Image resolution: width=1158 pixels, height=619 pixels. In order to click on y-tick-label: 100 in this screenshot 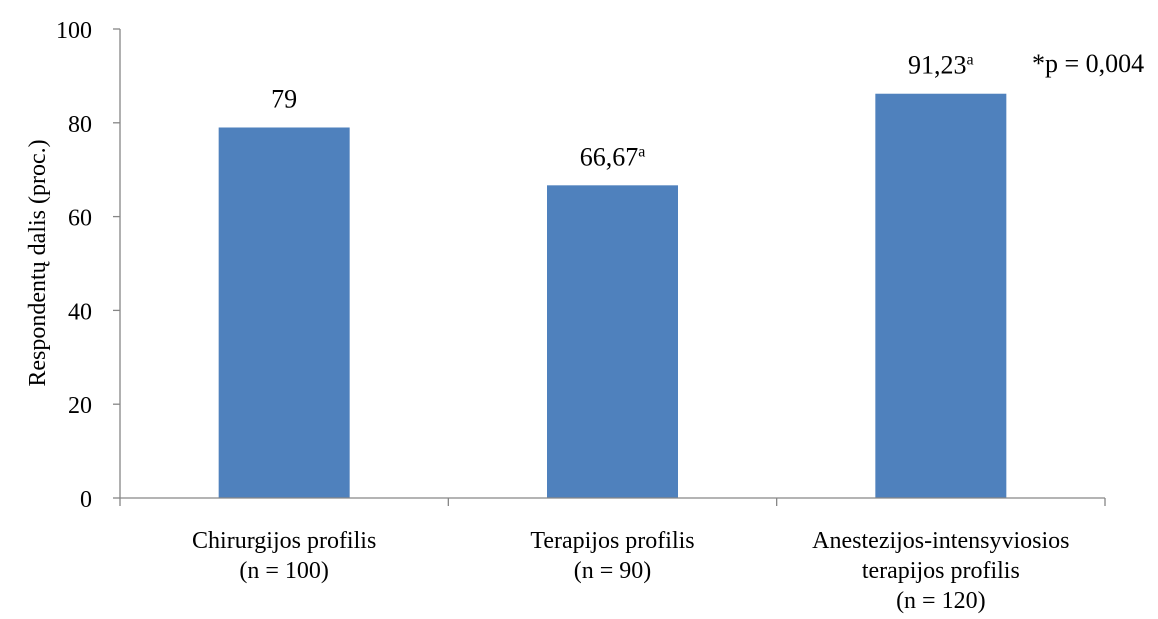, I will do `click(74, 31)`.